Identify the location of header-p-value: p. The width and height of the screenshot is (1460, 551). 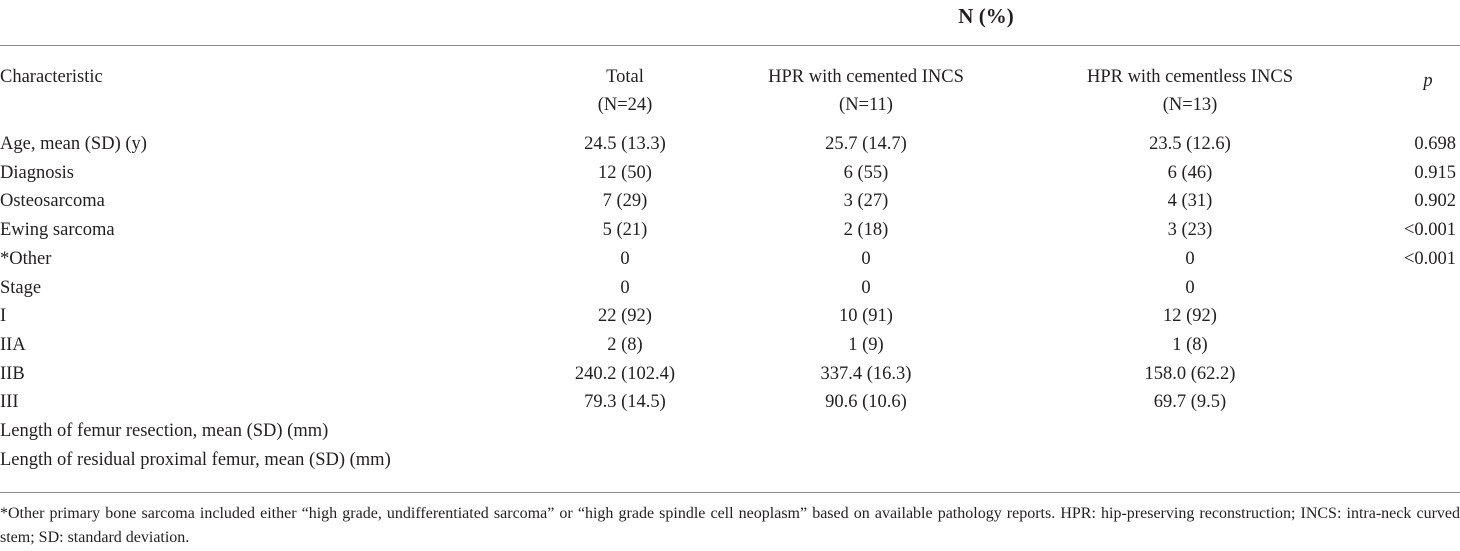
(1428, 81).